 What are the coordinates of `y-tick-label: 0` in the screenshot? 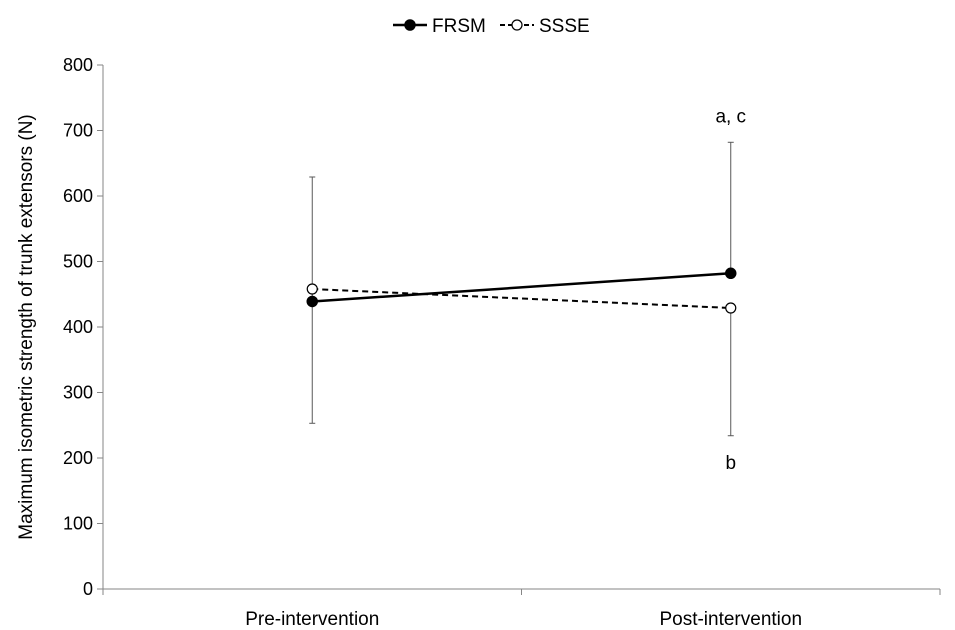 It's located at (88, 589).